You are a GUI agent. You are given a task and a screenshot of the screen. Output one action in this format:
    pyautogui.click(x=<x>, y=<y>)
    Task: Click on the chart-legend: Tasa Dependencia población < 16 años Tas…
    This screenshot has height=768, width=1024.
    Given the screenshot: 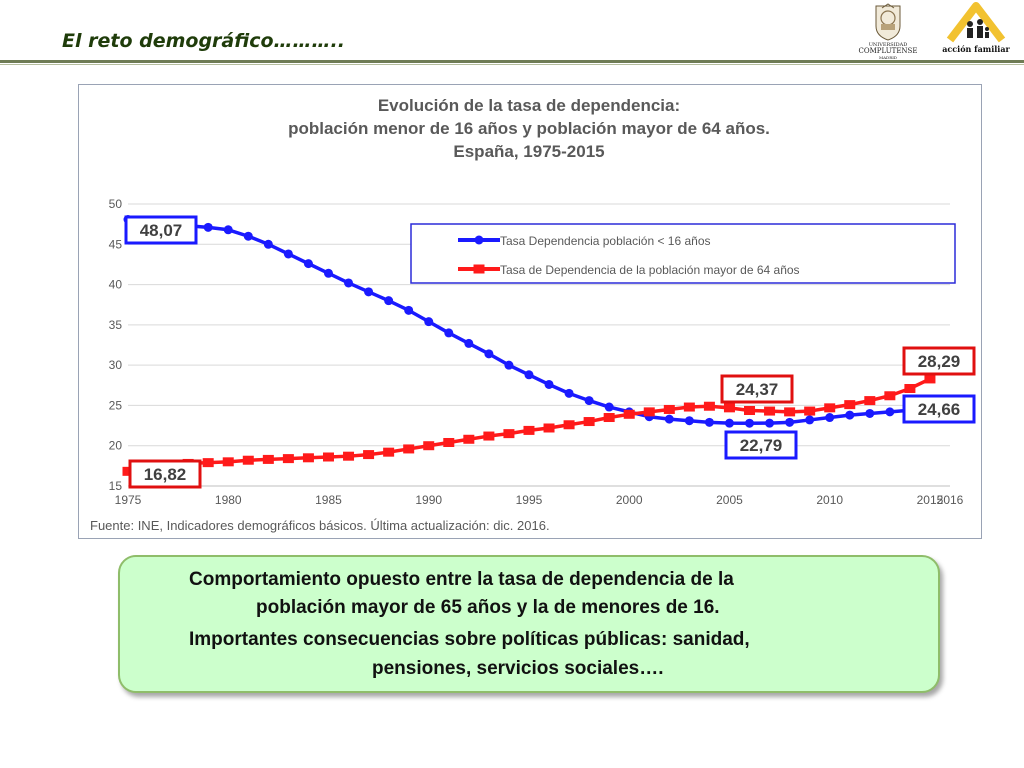 What is the action you would take?
    pyautogui.click(x=683, y=253)
    